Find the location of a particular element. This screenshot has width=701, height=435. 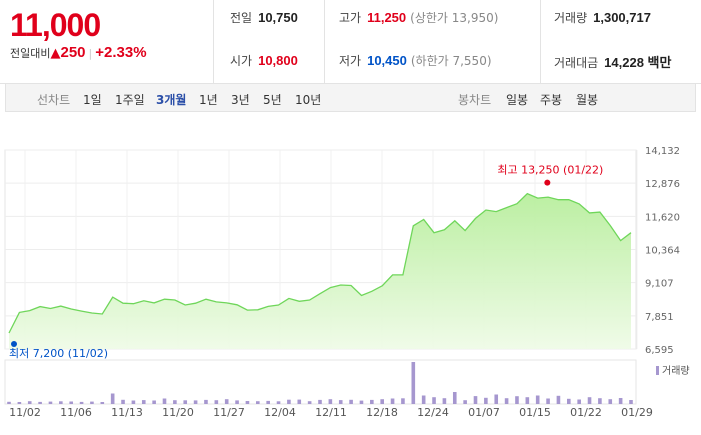

x-tick-label: 01/29 is located at coordinates (637, 412).